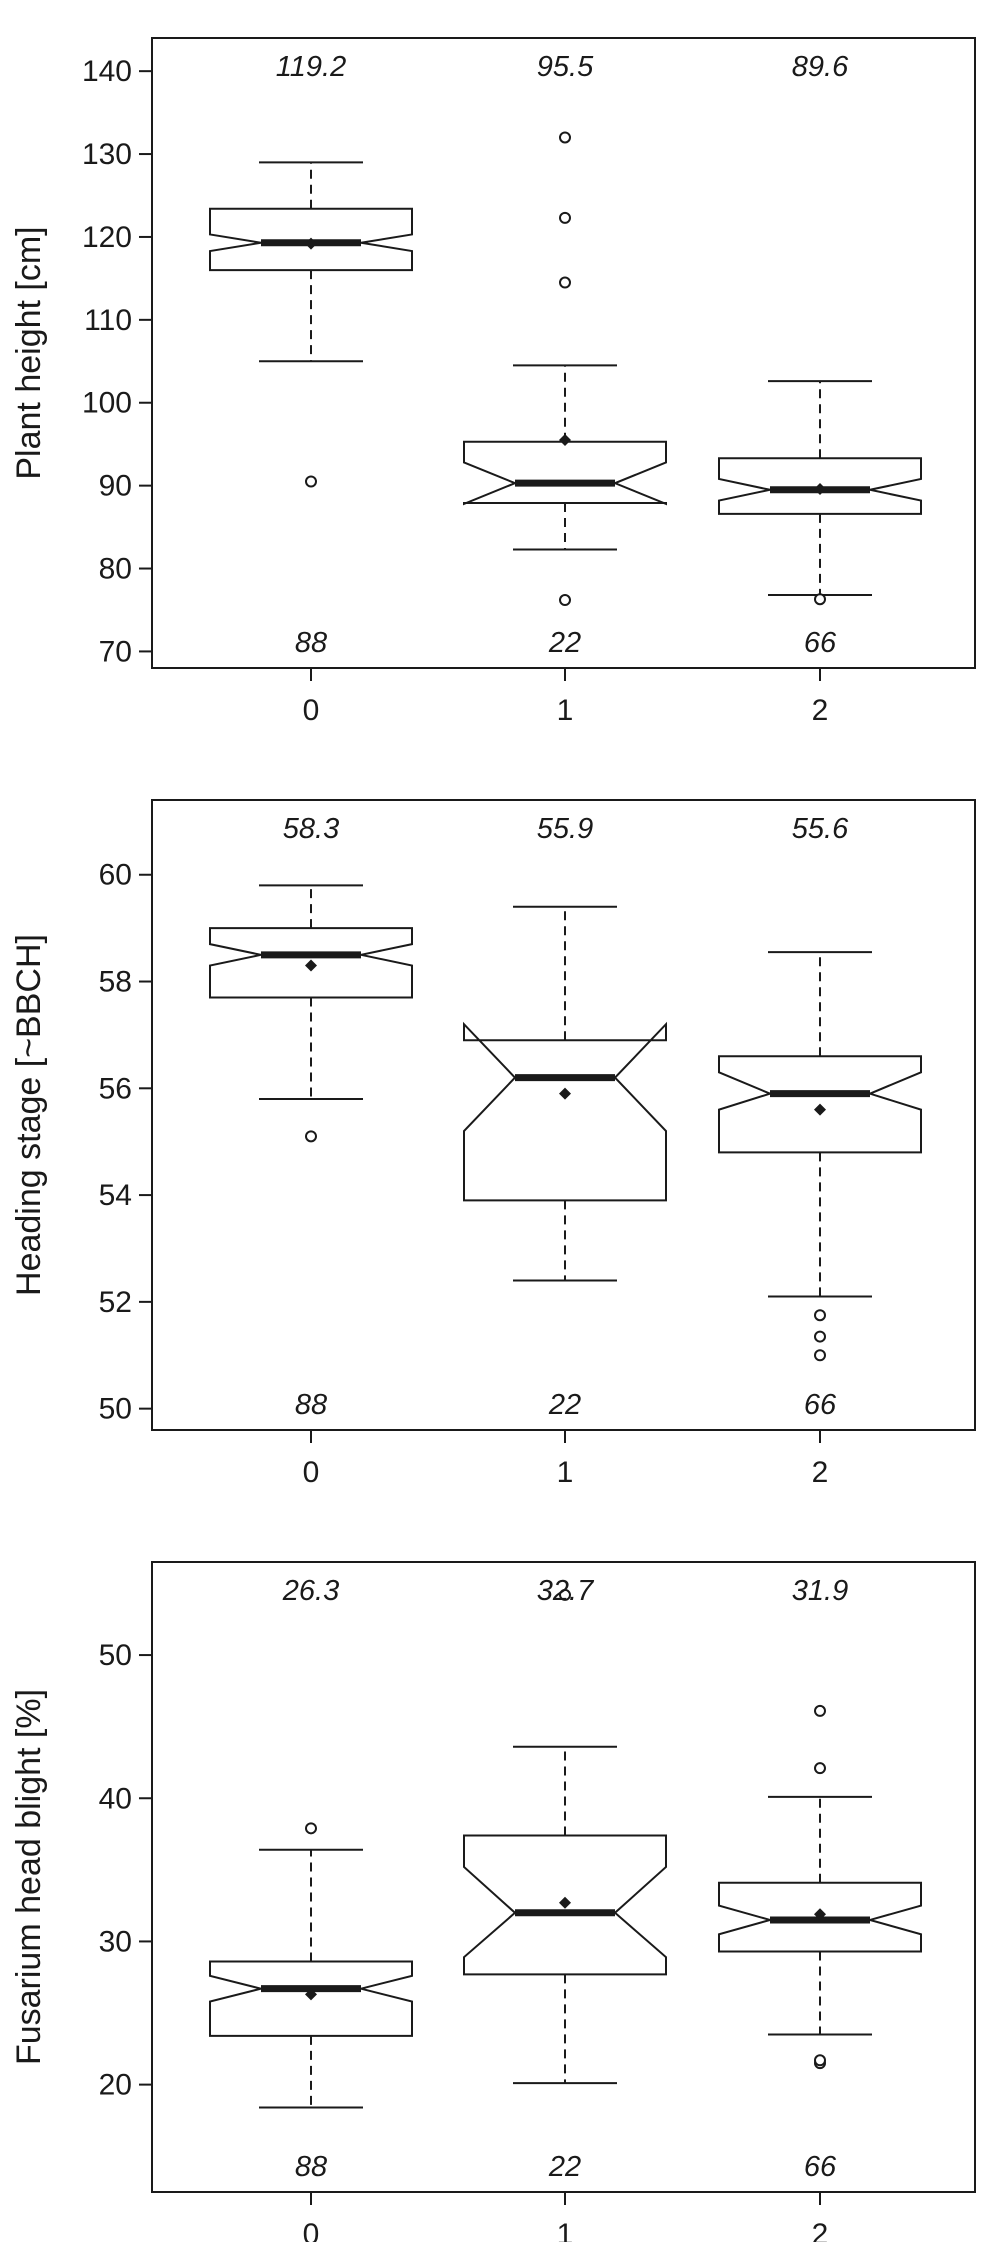 This screenshot has width=996, height=2242. I want to click on box-2: 31.9 66, so click(820, 1879).